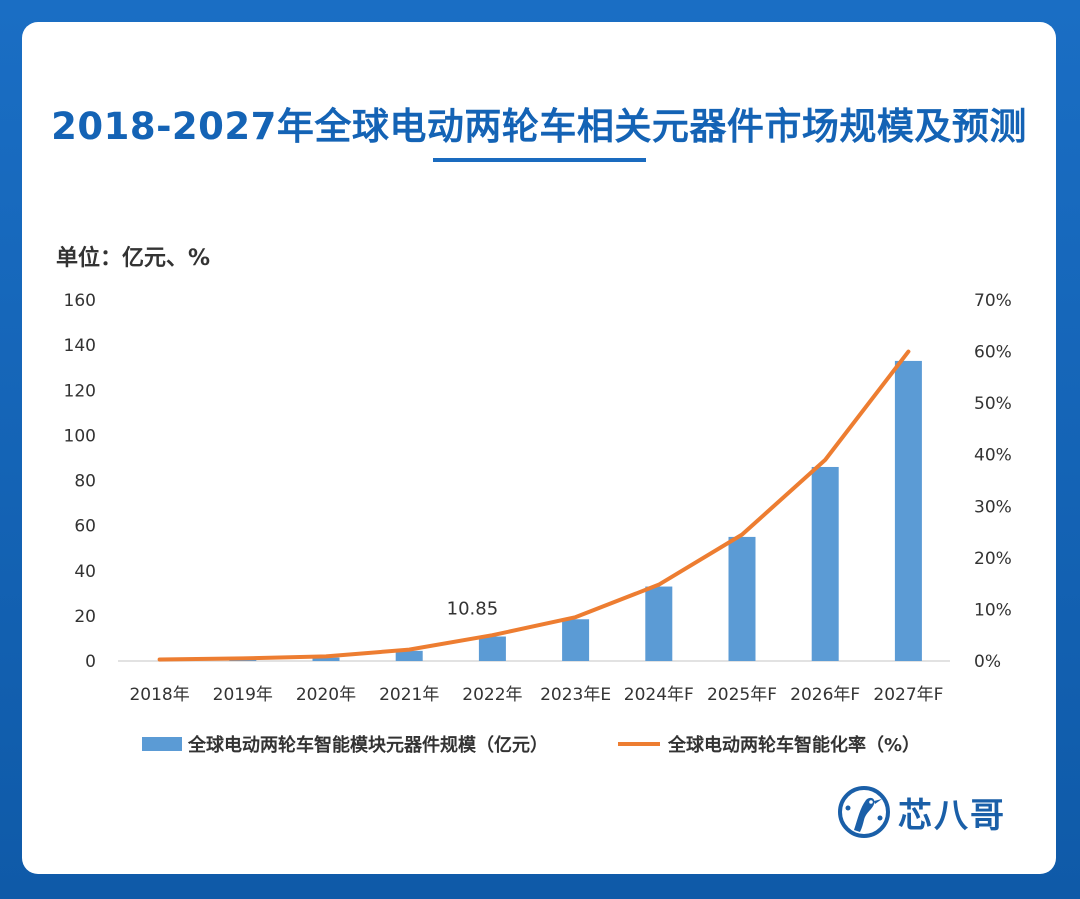 The height and width of the screenshot is (899, 1080). Describe the element at coordinates (367, 745) in the screenshot. I see `legend-label-bar: 全球电动两轮车智能模块元器件规模（亿元）` at that location.